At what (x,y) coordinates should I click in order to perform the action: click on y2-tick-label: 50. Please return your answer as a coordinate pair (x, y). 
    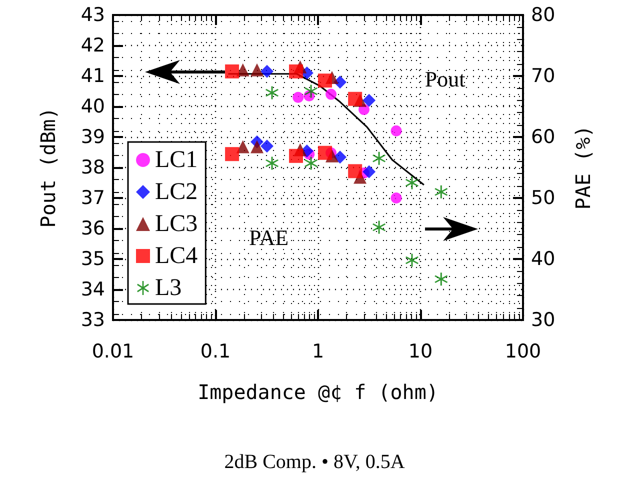
    Looking at the image, I should click on (543, 198).